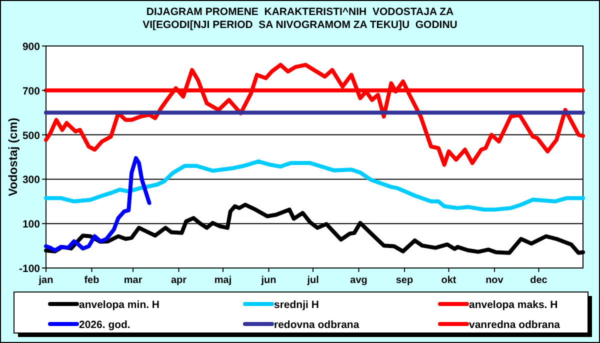 This screenshot has height=343, width=600. Describe the element at coordinates (296, 305) in the screenshot. I see `legend-label: srednji H` at that location.